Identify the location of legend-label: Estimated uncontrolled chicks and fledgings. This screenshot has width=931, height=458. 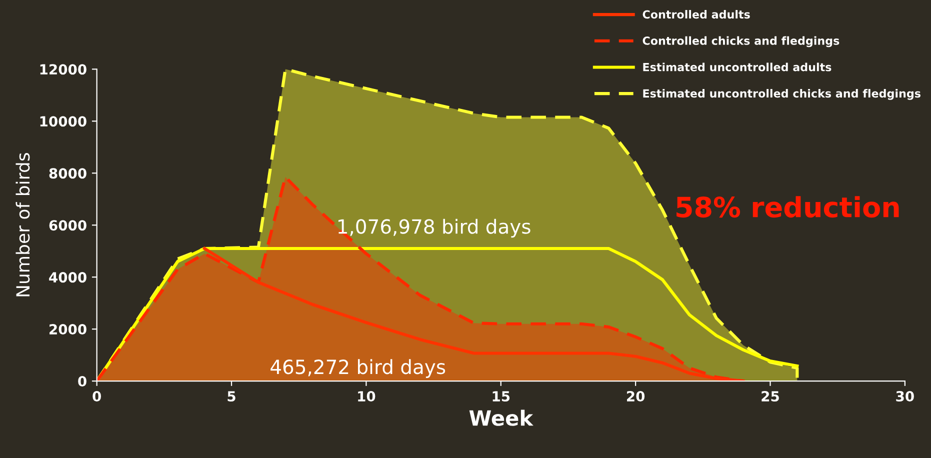
(781, 94).